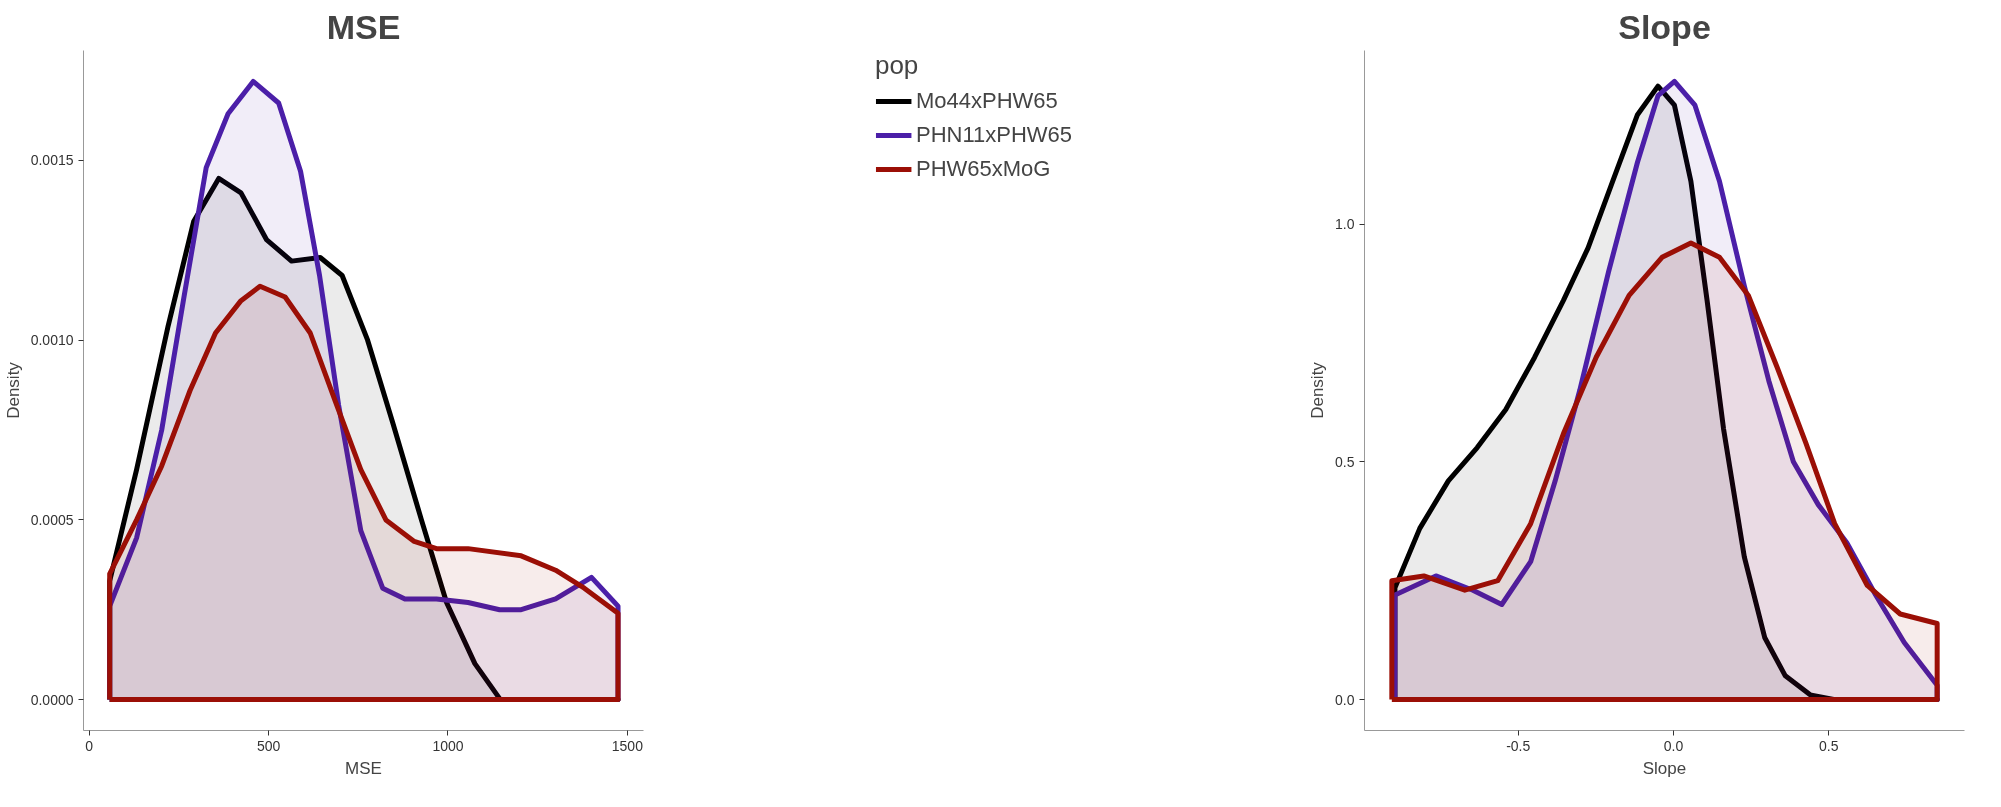  What do you see at coordinates (1345, 699) in the screenshot?
I see `y-tick-label: 0.0` at bounding box center [1345, 699].